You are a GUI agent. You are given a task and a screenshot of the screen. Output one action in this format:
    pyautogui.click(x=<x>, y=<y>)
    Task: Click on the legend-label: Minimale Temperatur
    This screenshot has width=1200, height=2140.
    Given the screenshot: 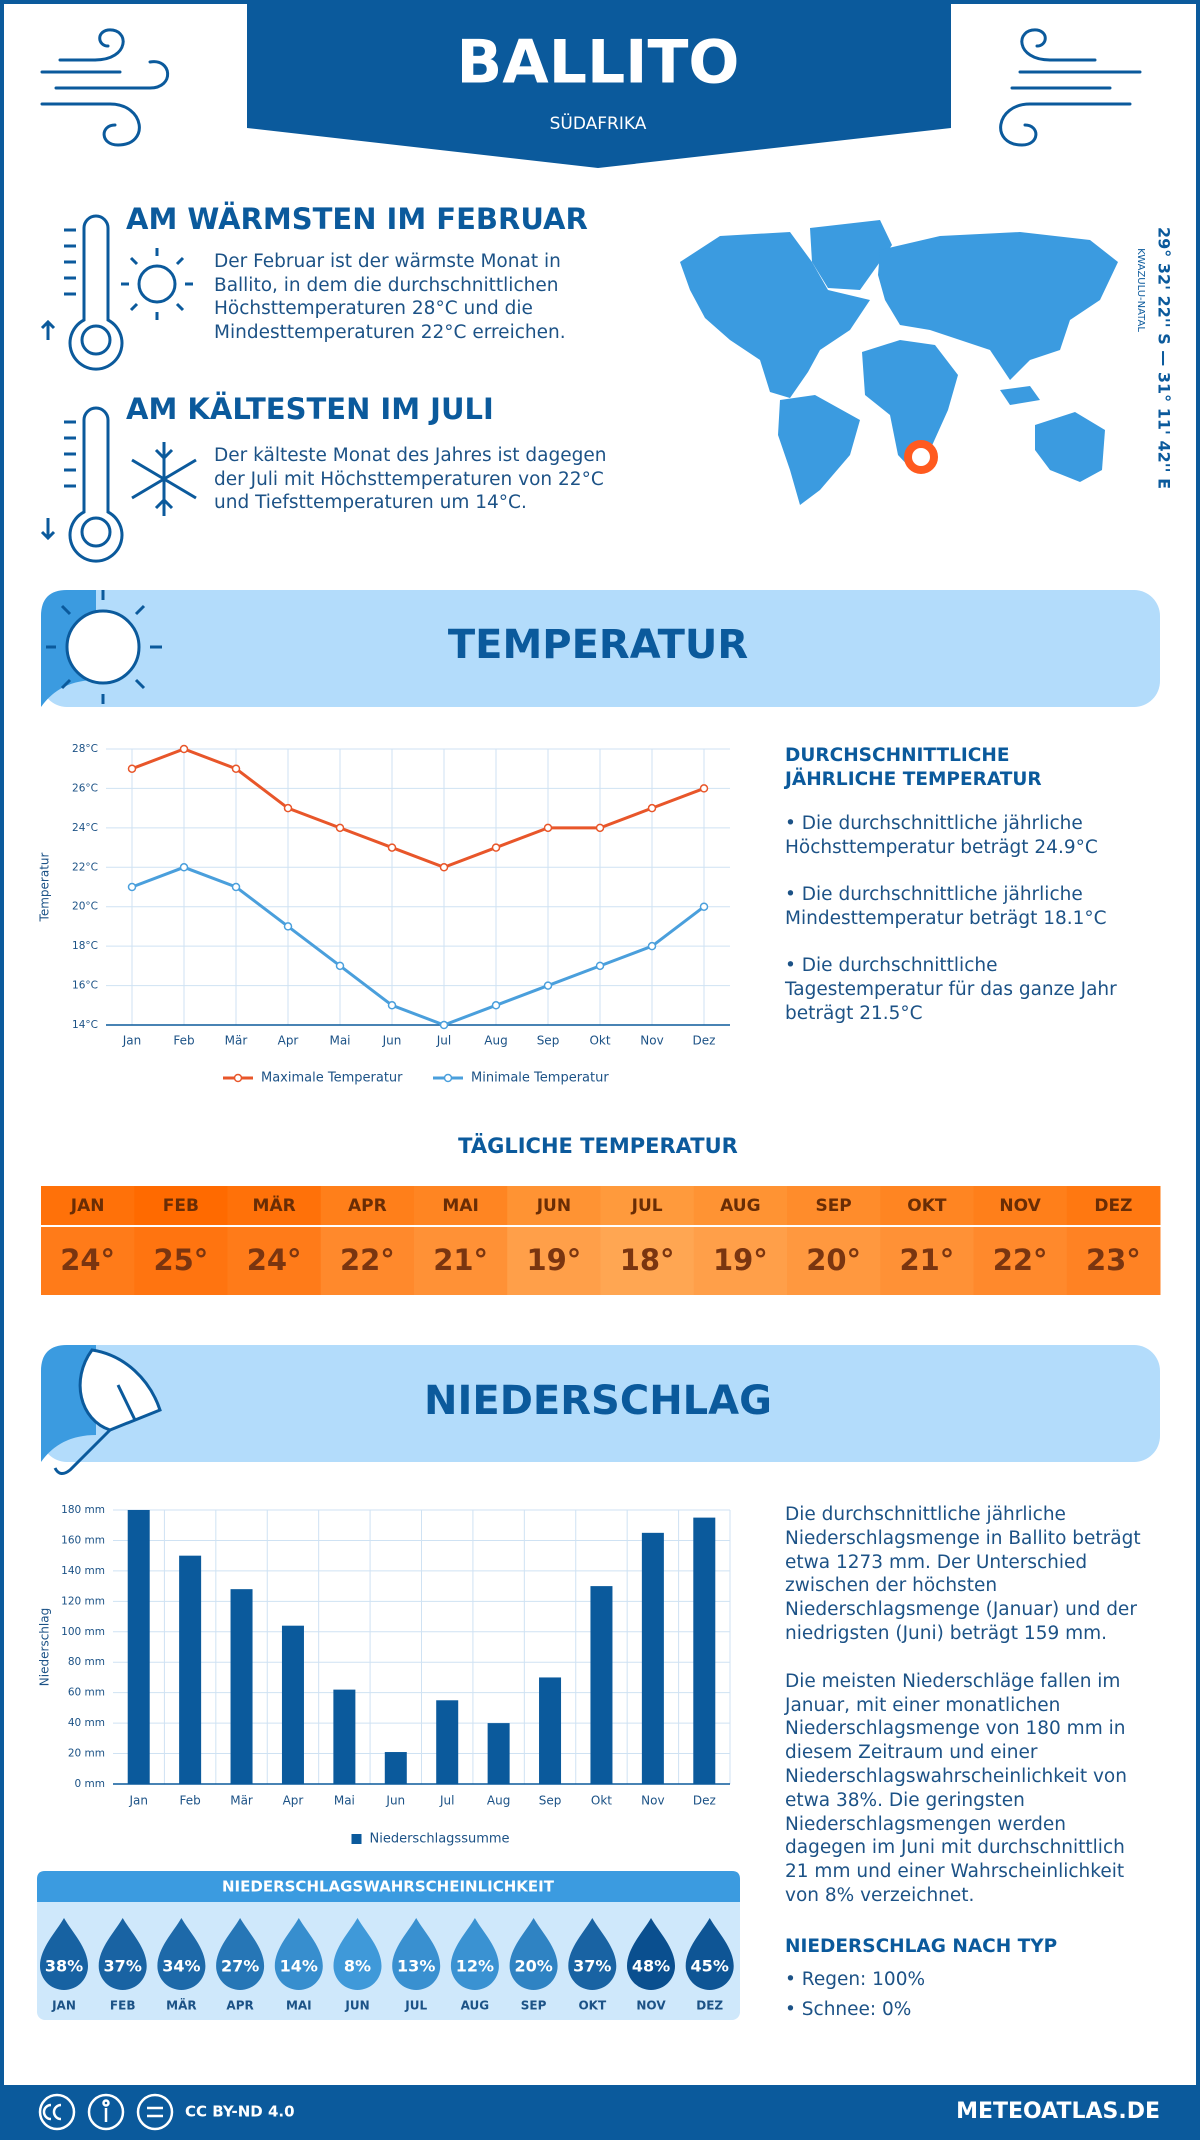 What is the action you would take?
    pyautogui.click(x=540, y=1078)
    